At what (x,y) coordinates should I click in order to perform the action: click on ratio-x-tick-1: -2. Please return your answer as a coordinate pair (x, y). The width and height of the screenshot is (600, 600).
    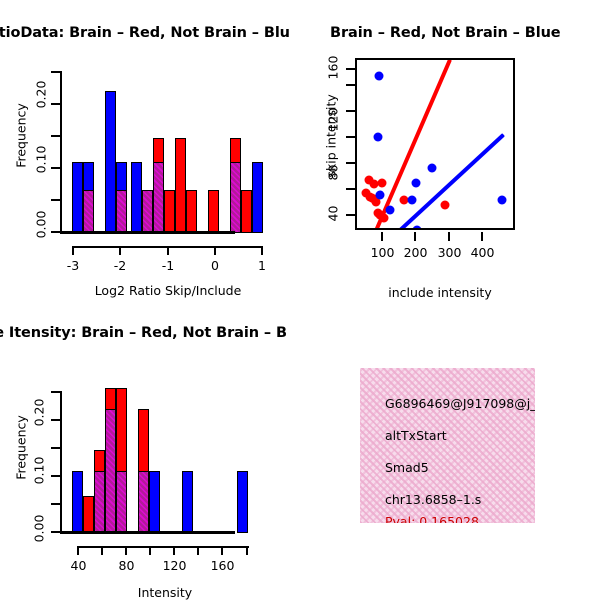
    Looking at the image, I should click on (120, 265).